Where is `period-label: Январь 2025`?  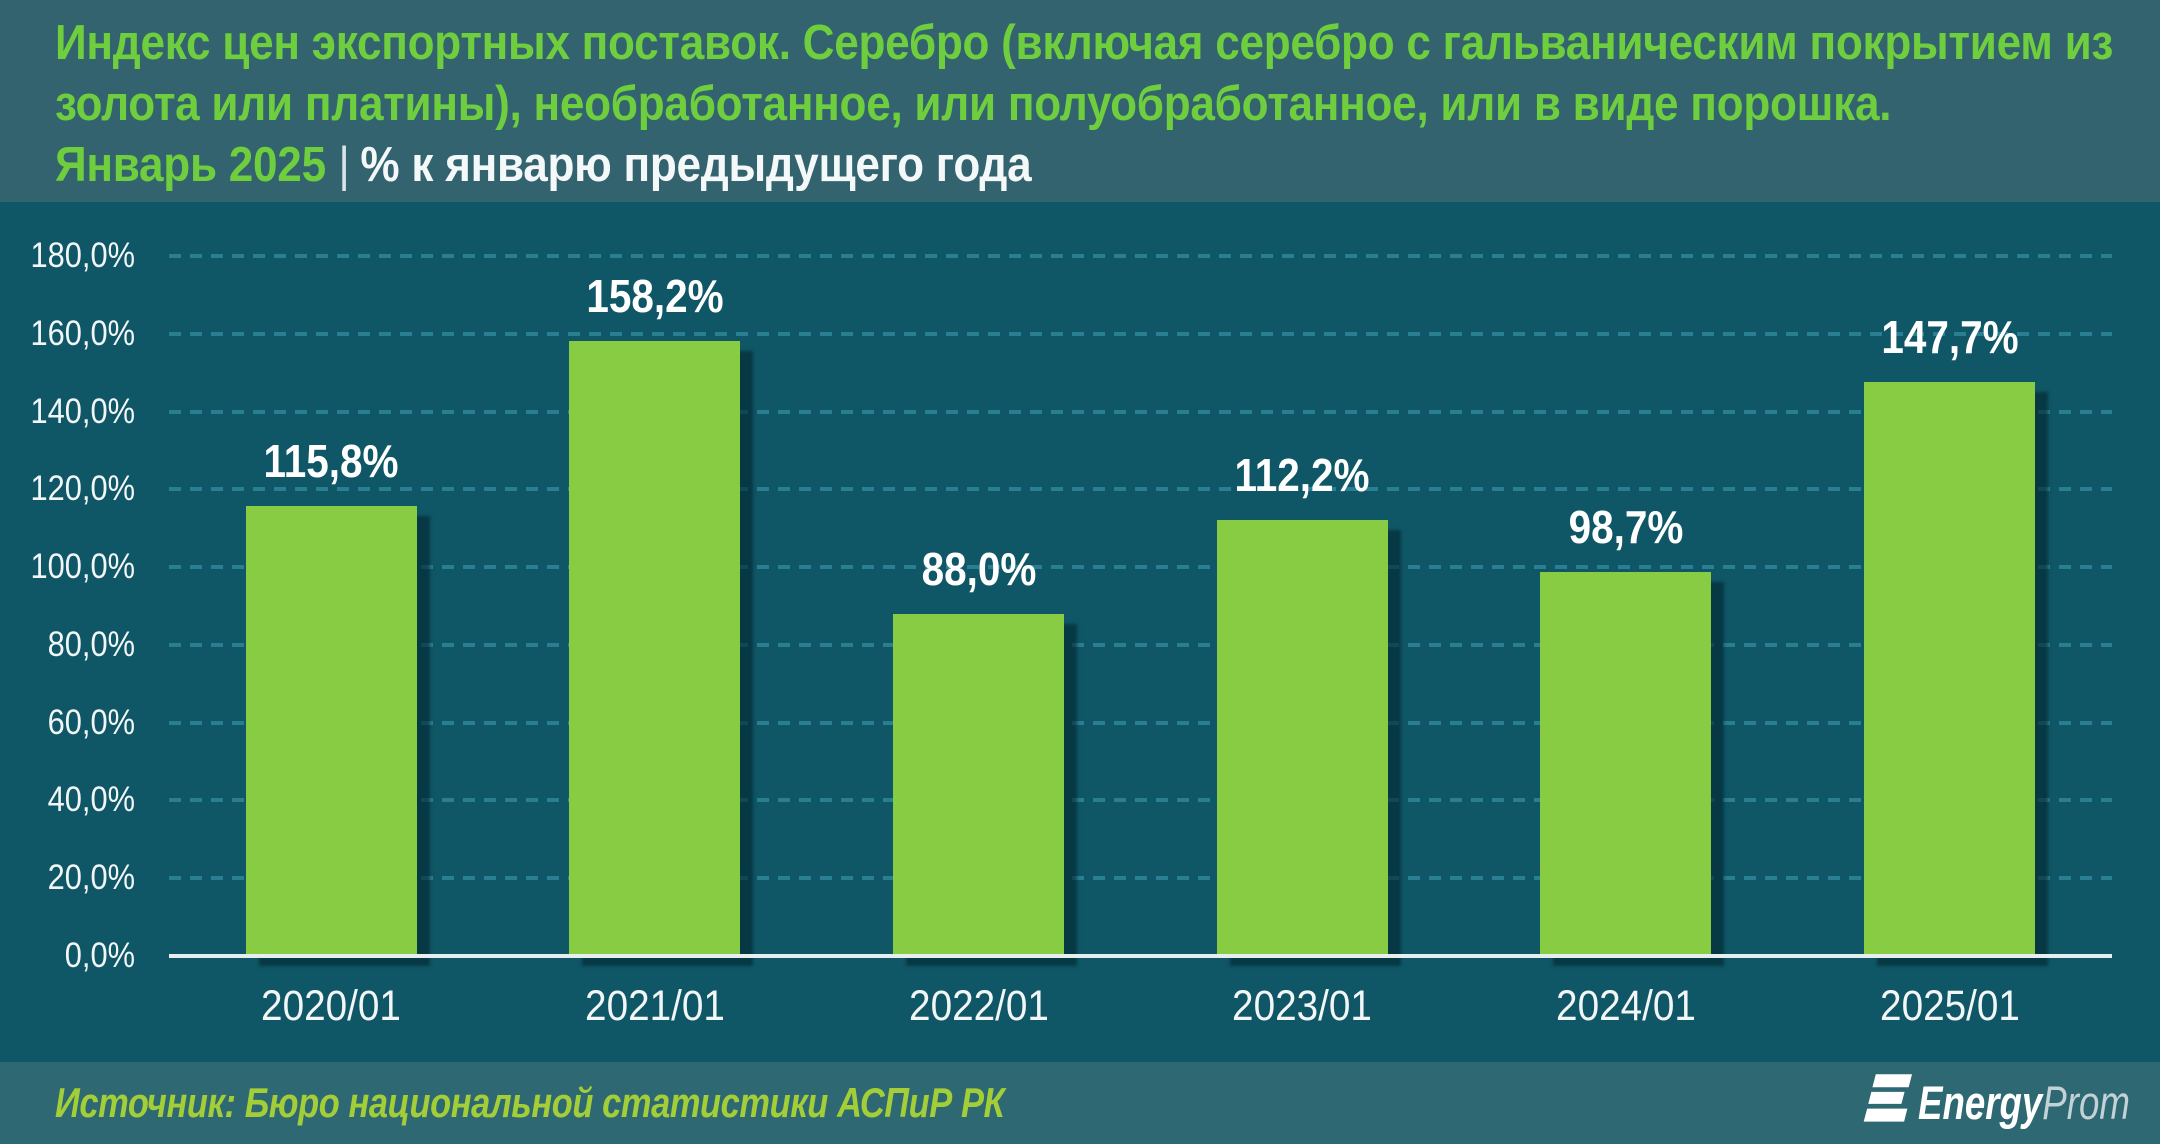 period-label: Январь 2025 is located at coordinates (190, 165).